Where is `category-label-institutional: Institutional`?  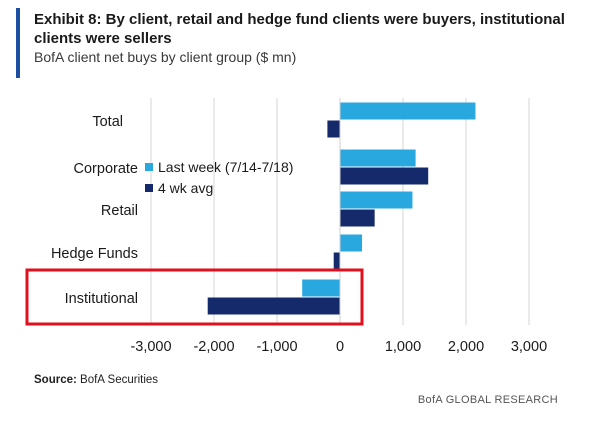
category-label-institutional: Institutional is located at coordinates (101, 299).